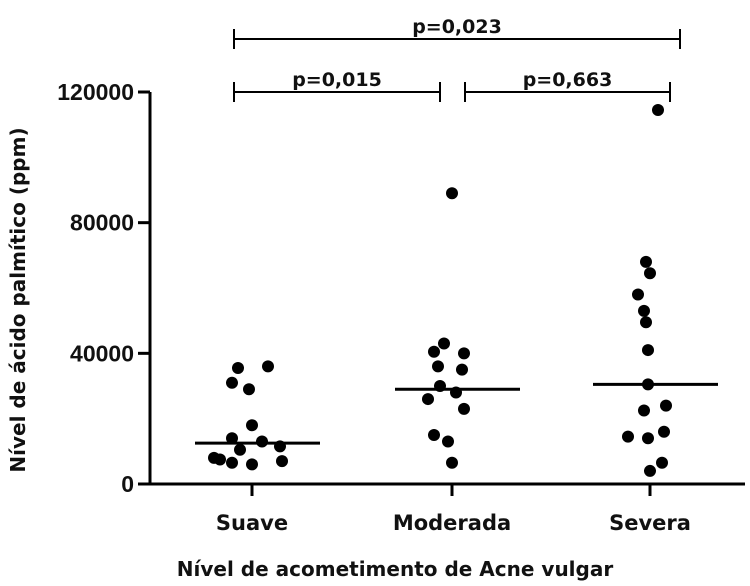 This screenshot has height=586, width=750. What do you see at coordinates (457, 59) in the screenshot?
I see `significance-brackets: p=0,015 p=0,663 p=0,023` at bounding box center [457, 59].